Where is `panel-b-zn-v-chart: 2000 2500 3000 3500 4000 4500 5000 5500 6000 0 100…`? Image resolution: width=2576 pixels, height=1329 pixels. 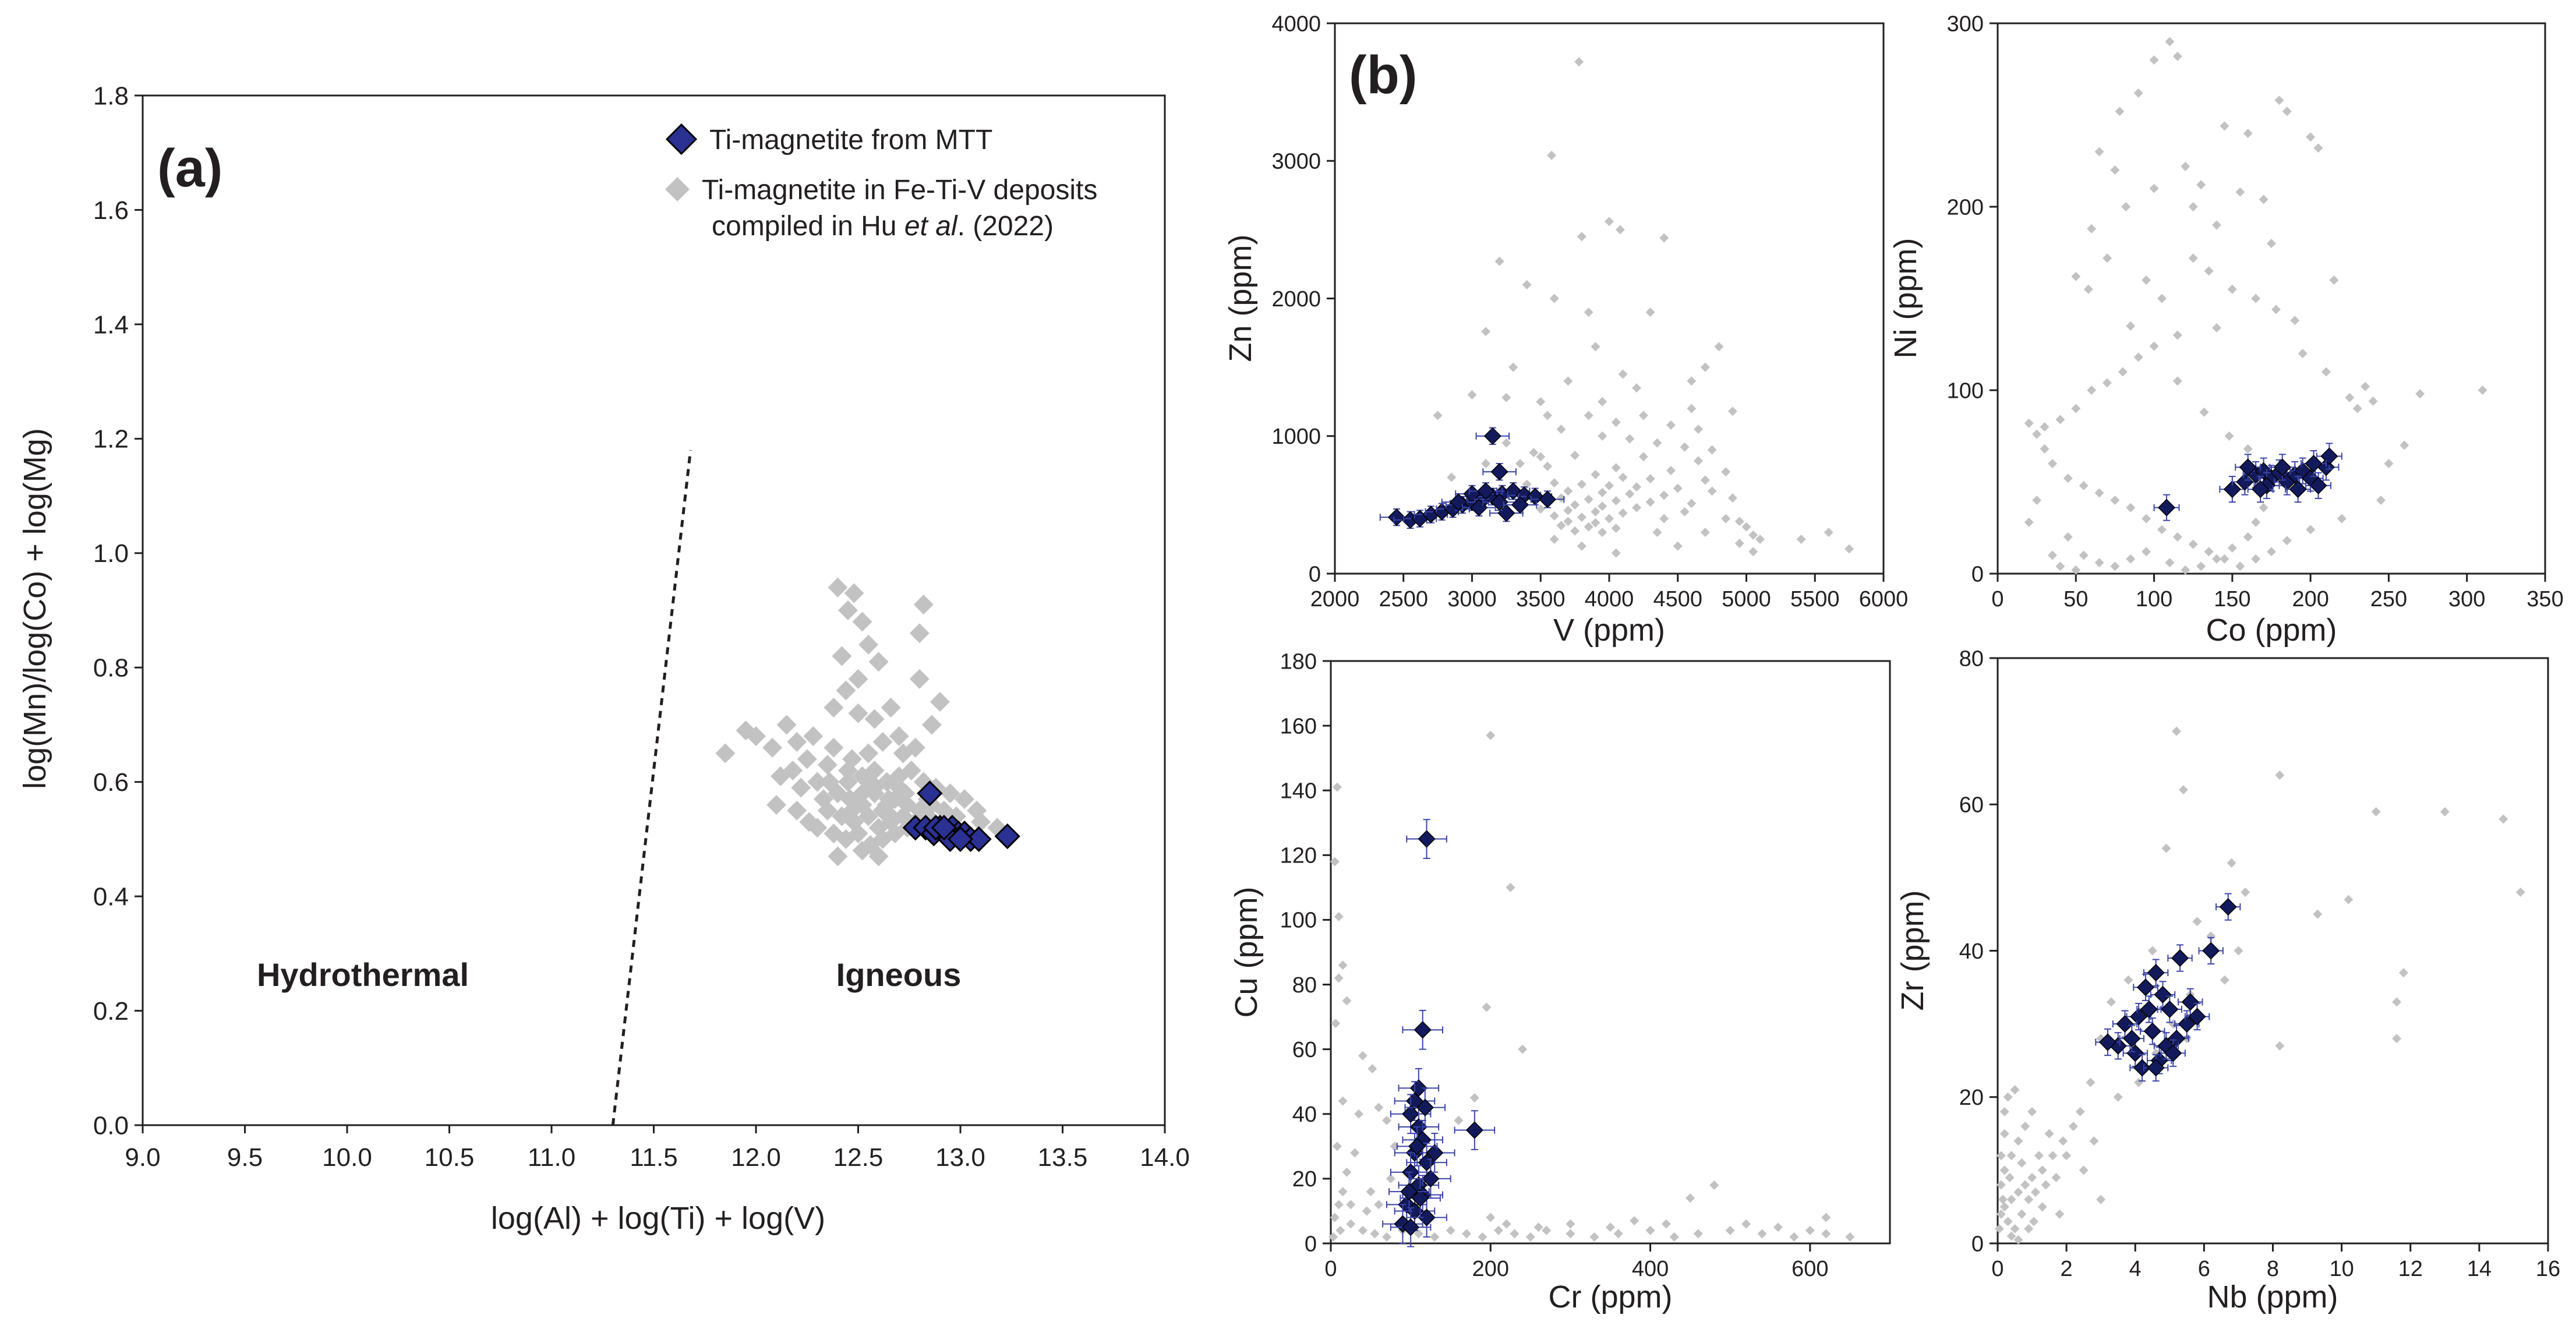
panel-b-zn-v-chart: 2000 2500 3000 3500 4000 4500 5000 5500 6000 0 100… is located at coordinates (1565, 330).